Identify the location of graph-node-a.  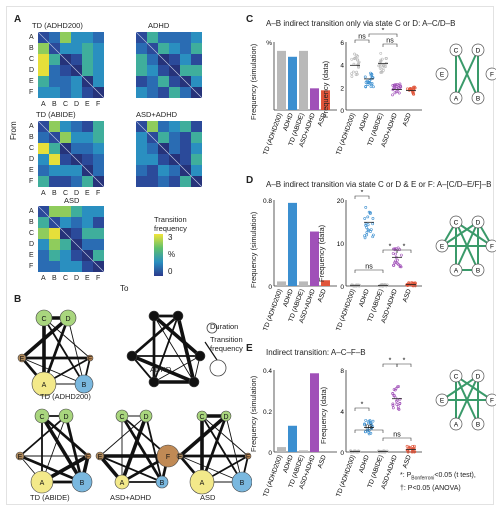
(44, 384).